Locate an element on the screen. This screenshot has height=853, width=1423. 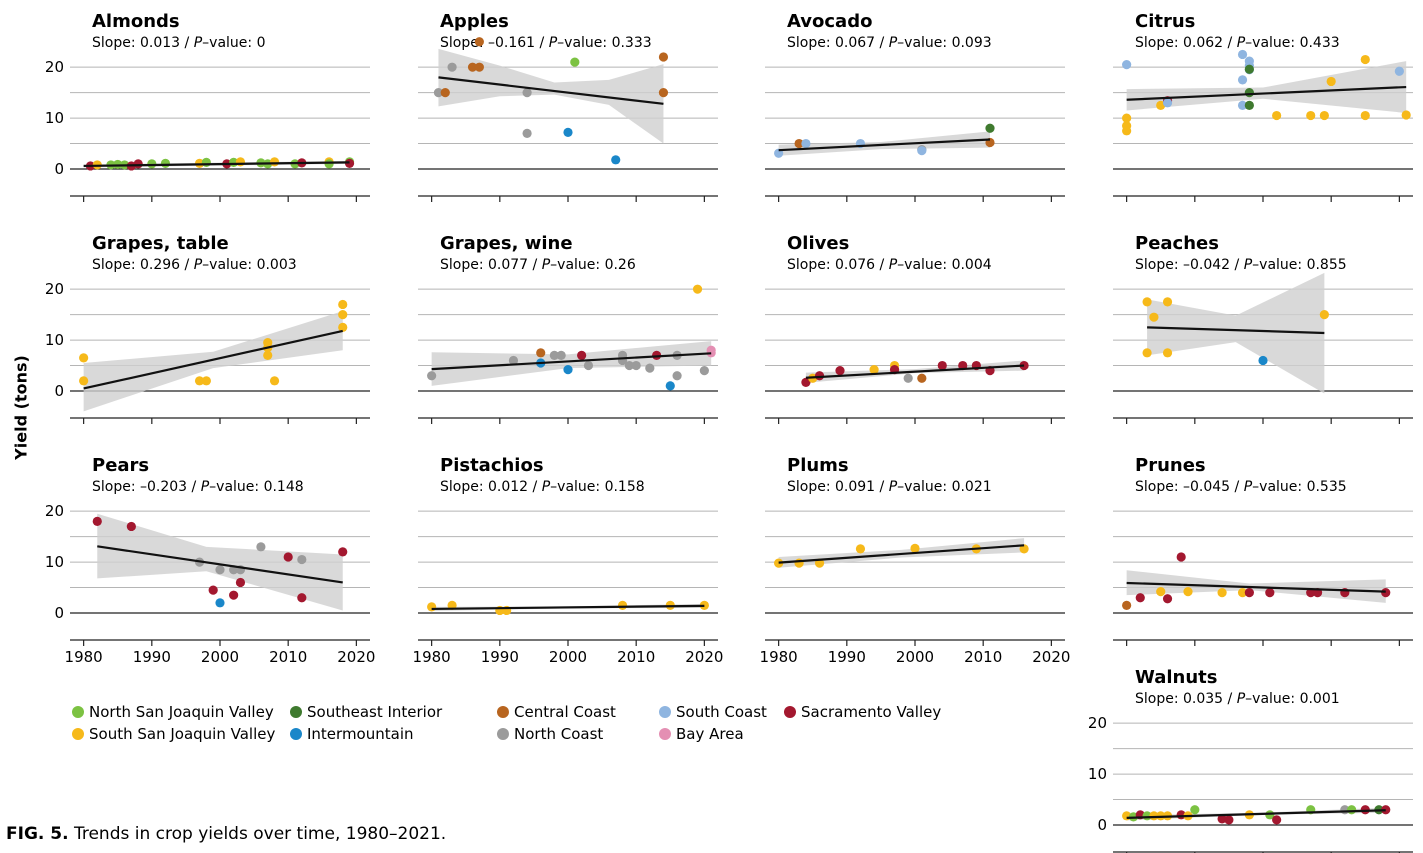
panel-citrus: Citrus Slope: 0.062 / P–value: 0.433 is located at coordinates (1263, 106).